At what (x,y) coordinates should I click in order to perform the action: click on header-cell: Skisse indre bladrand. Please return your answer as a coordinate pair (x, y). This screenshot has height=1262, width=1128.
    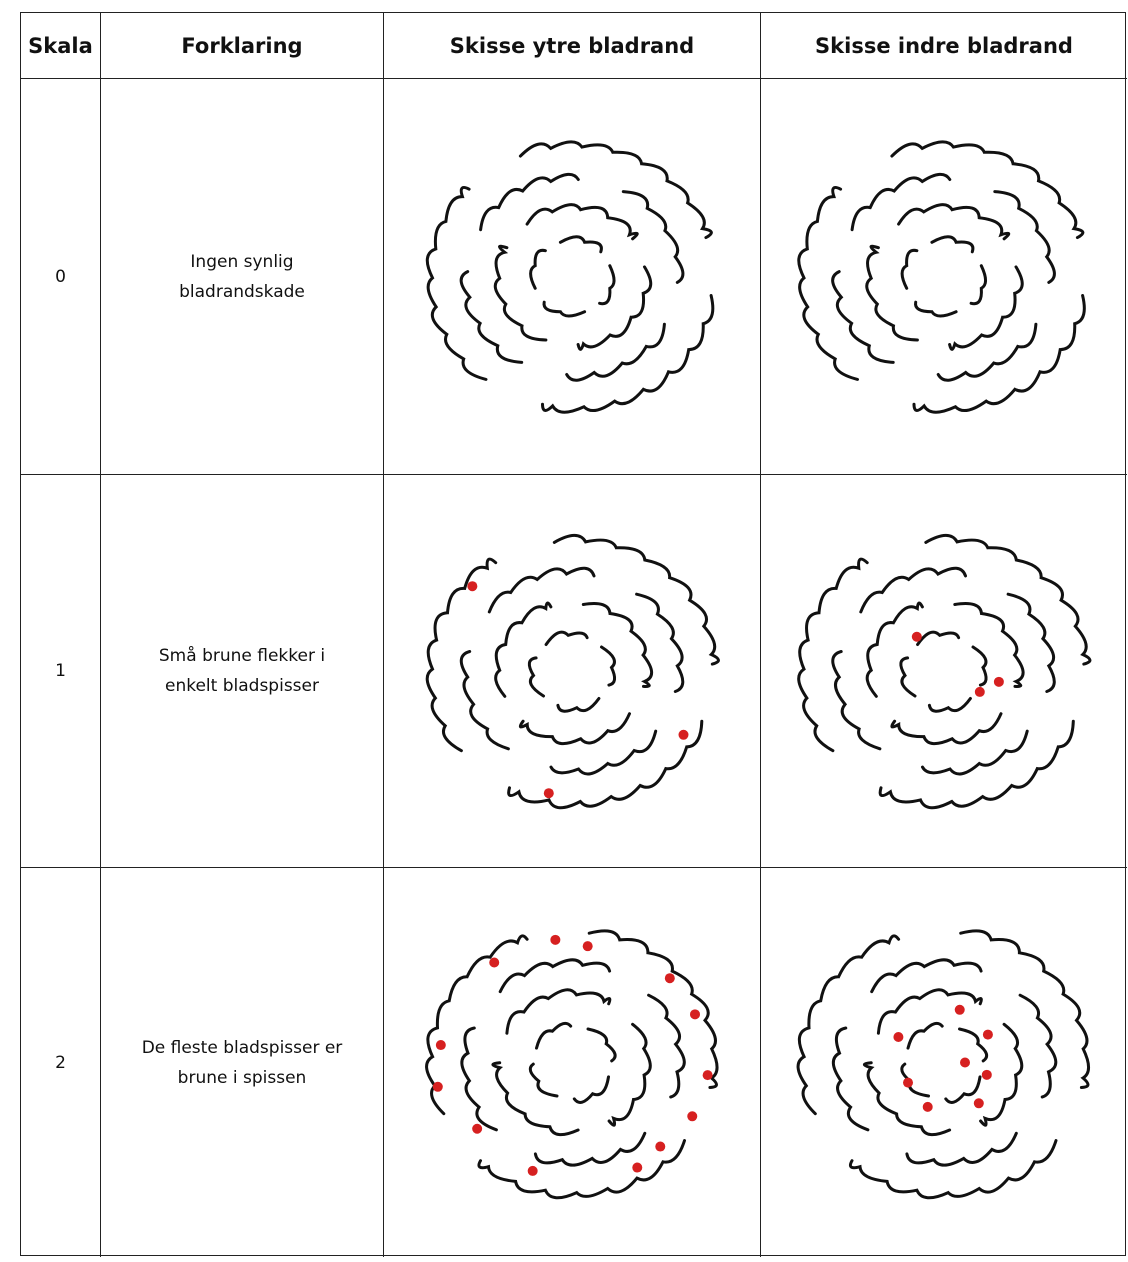
    Looking at the image, I should click on (944, 46).